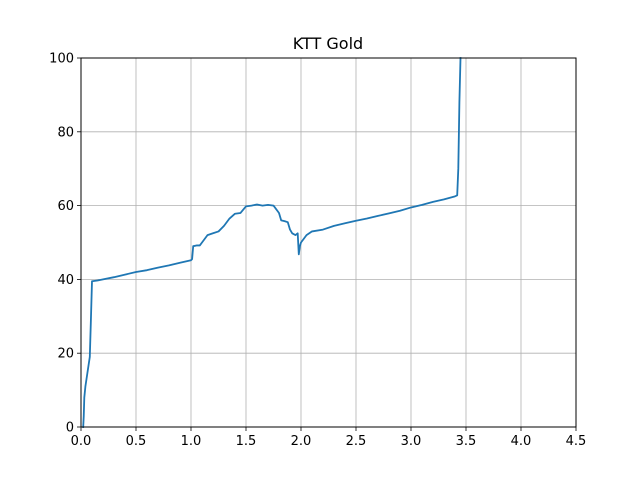 Image resolution: width=640 pixels, height=480 pixels. I want to click on y-tick-label: 80, so click(65, 132).